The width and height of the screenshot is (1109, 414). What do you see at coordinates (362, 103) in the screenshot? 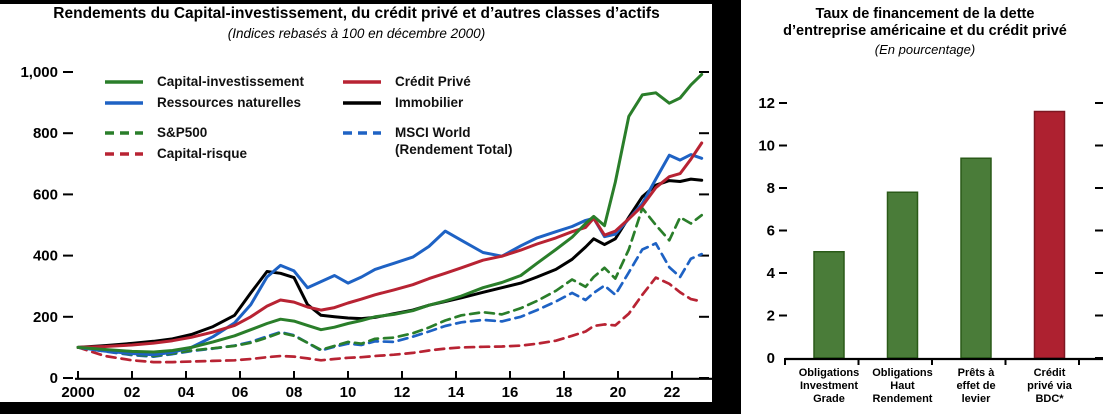
I see `legend-swatch-immobilier` at bounding box center [362, 103].